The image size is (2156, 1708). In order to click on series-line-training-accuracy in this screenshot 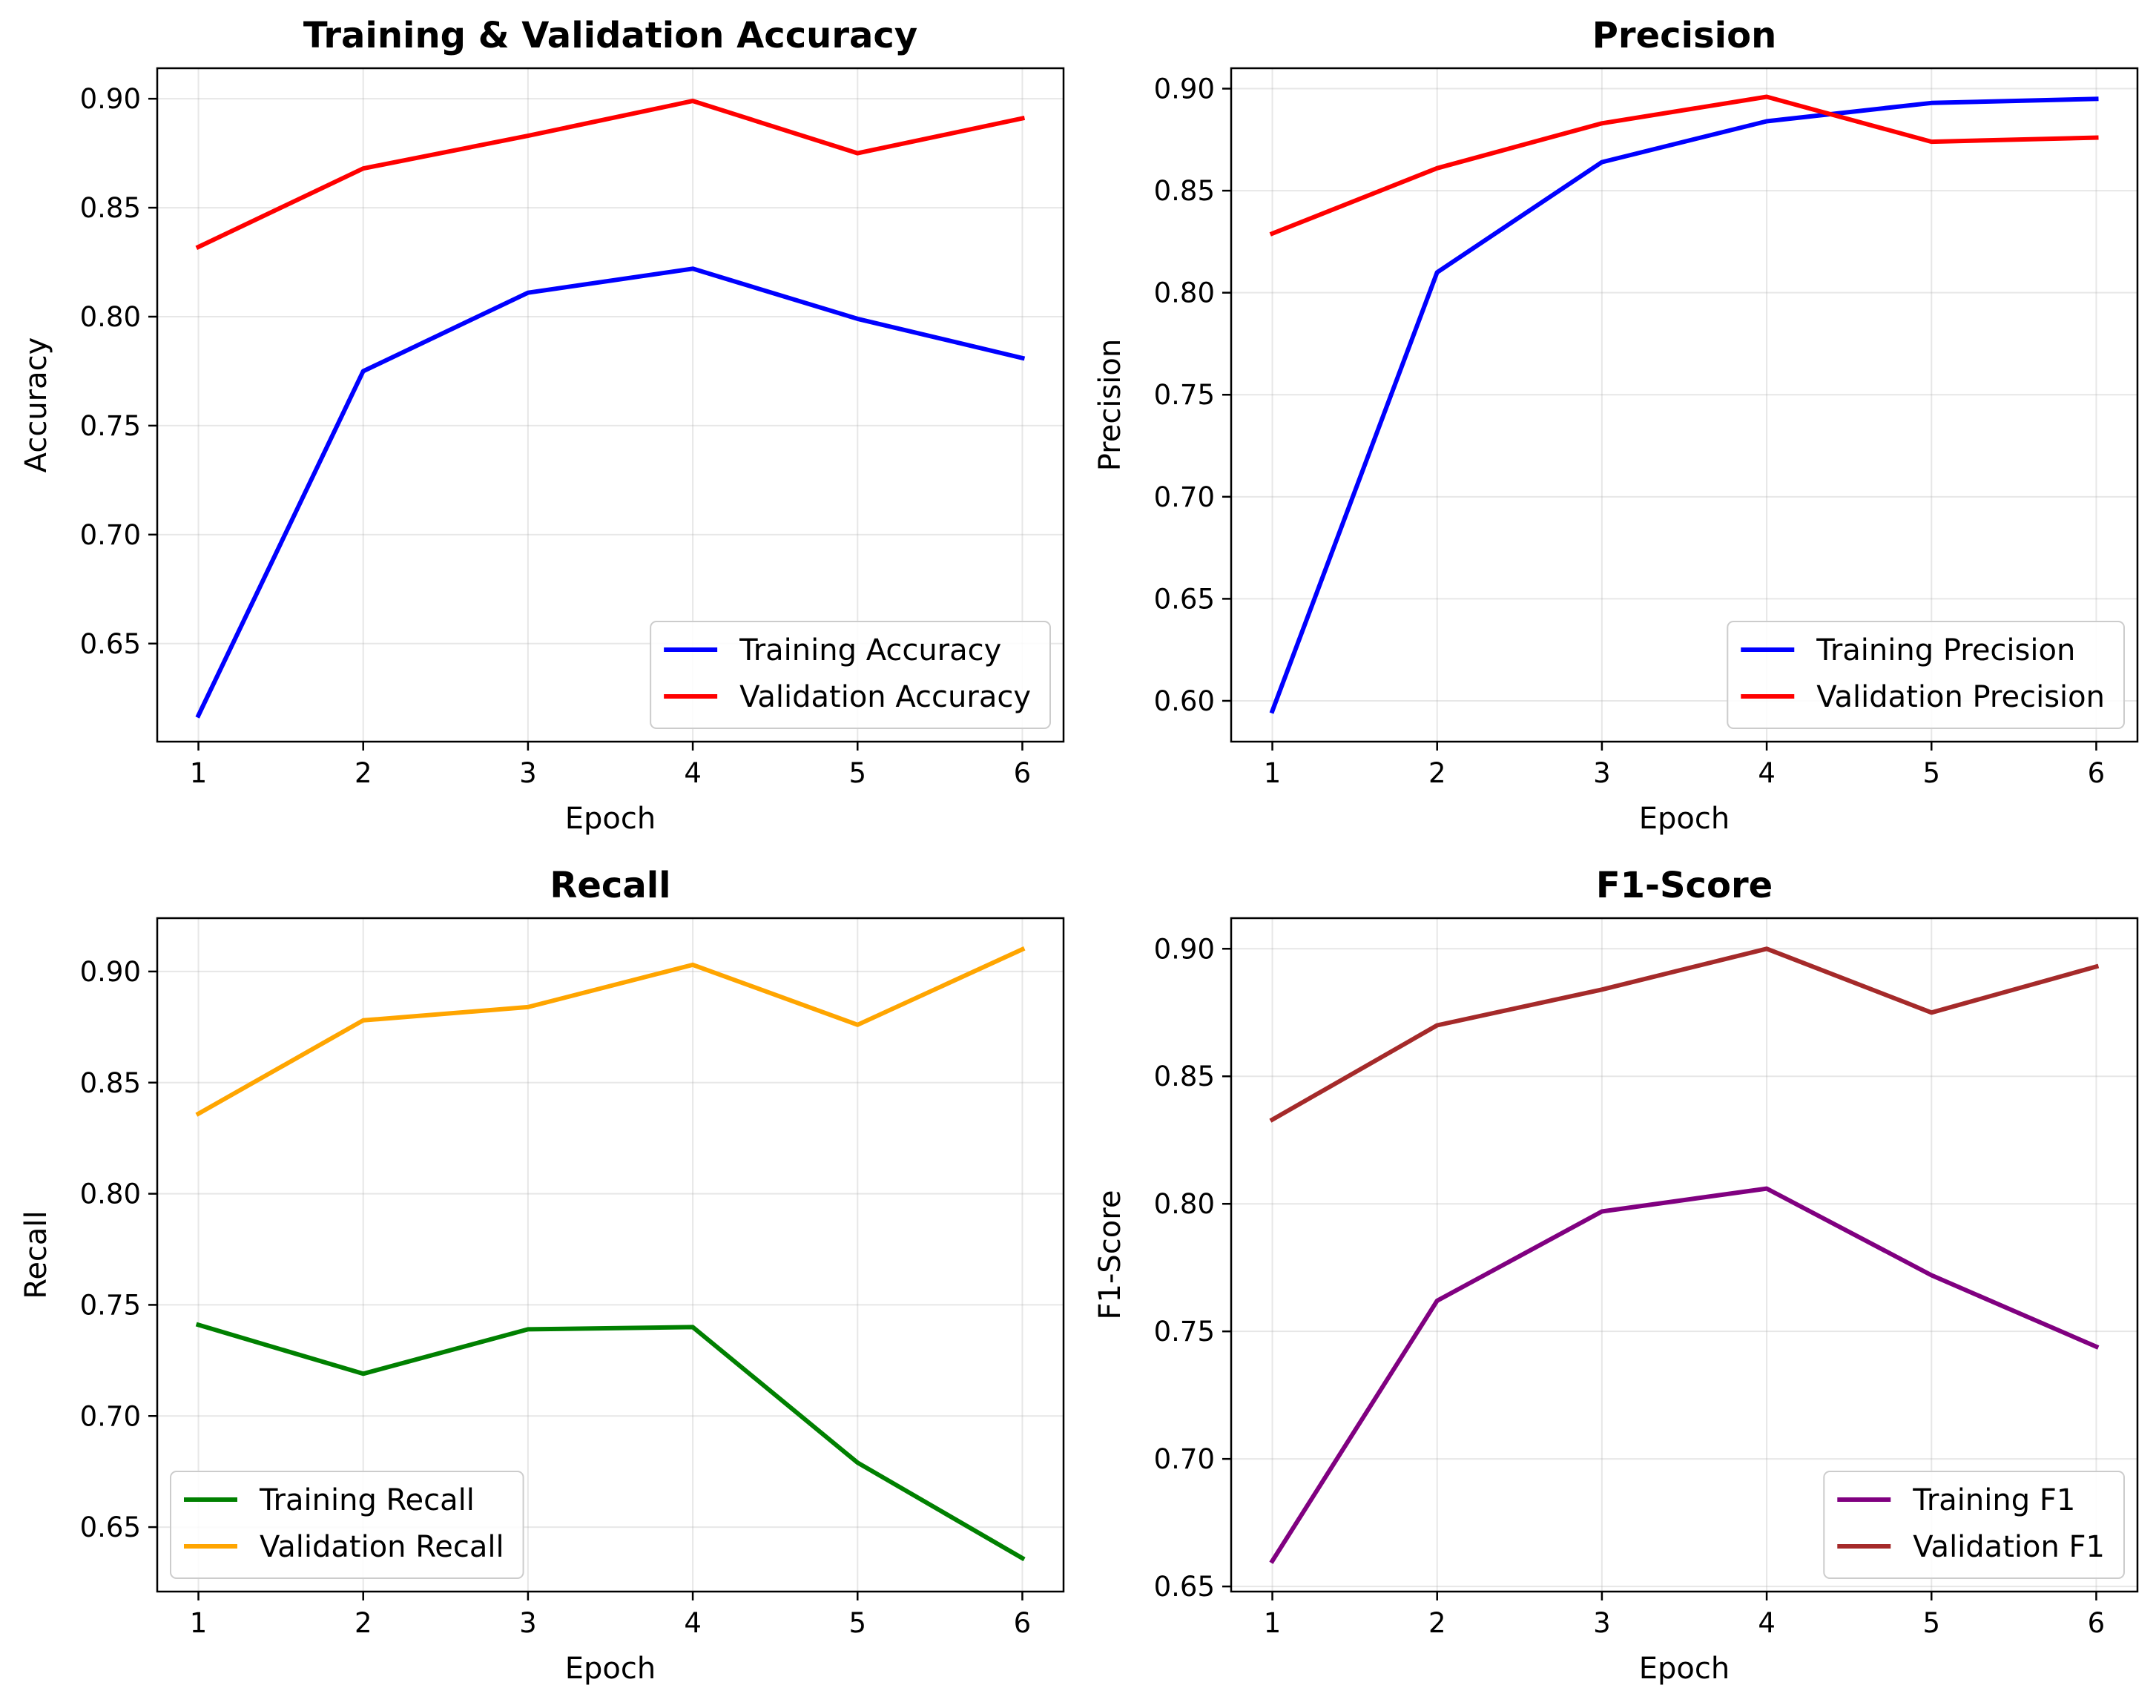, I will do `click(610, 493)`.